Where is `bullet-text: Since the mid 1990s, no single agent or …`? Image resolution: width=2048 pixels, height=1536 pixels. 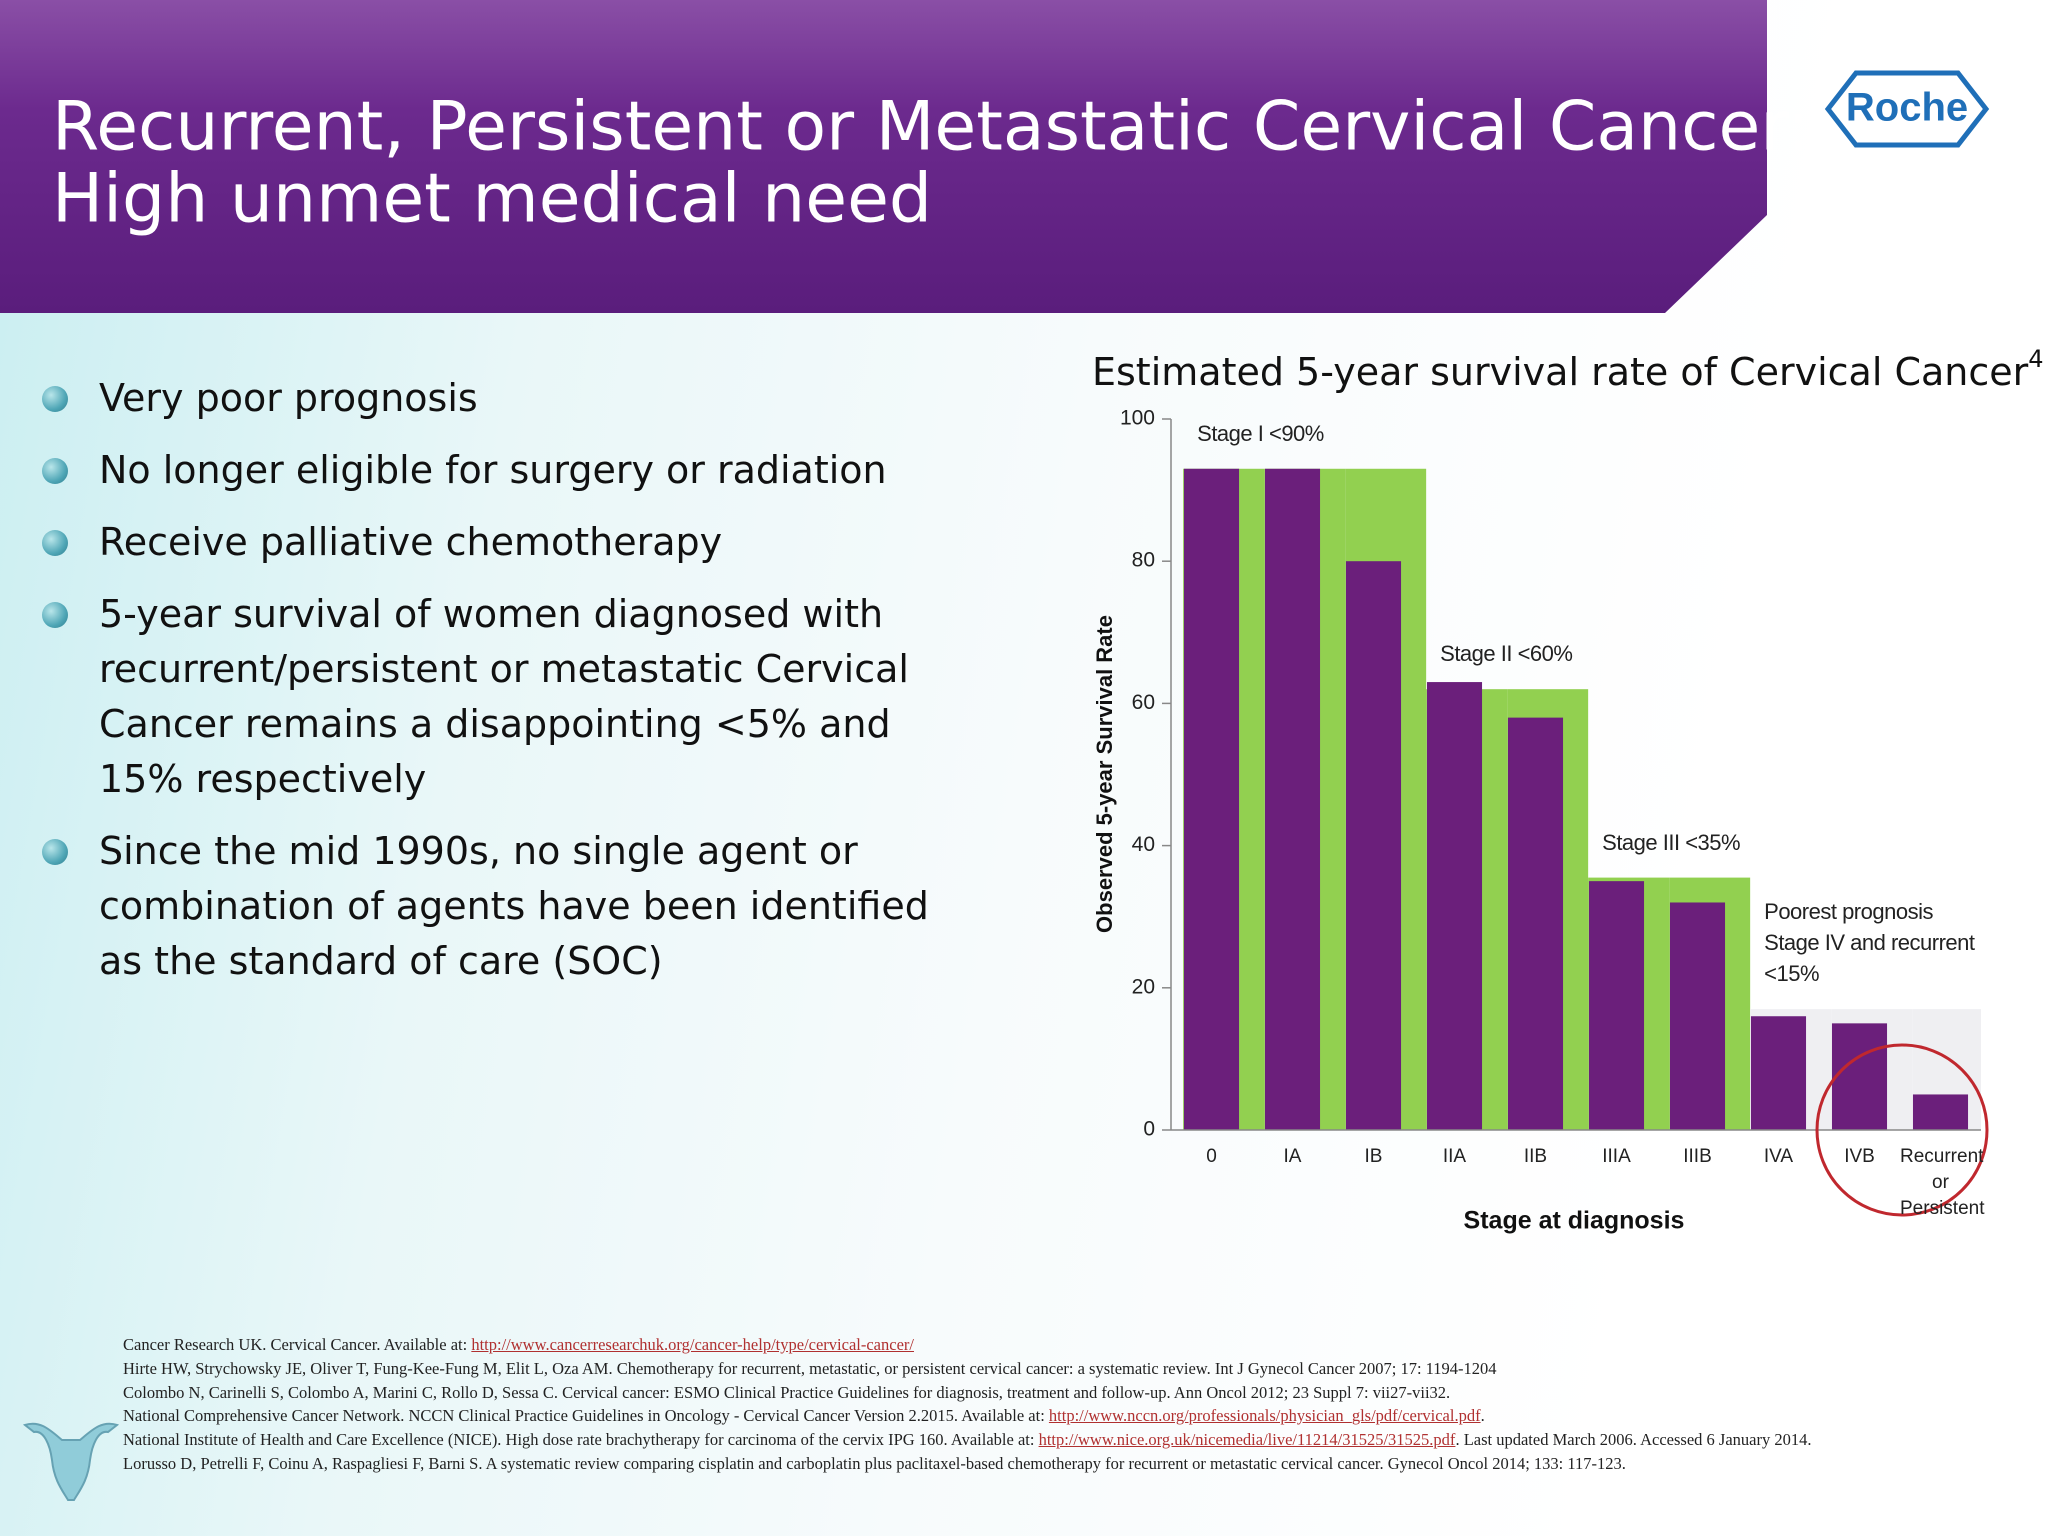 bullet-text: Since the mid 1990s, no single agent or … is located at coordinates (514, 906).